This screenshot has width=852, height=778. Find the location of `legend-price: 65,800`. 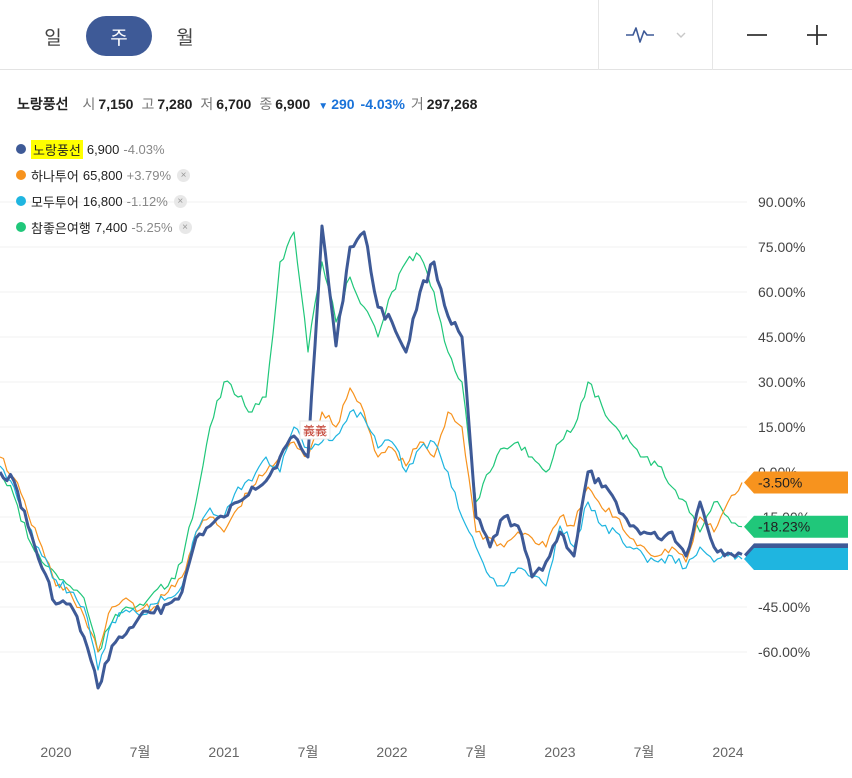

legend-price: 65,800 is located at coordinates (102, 175).